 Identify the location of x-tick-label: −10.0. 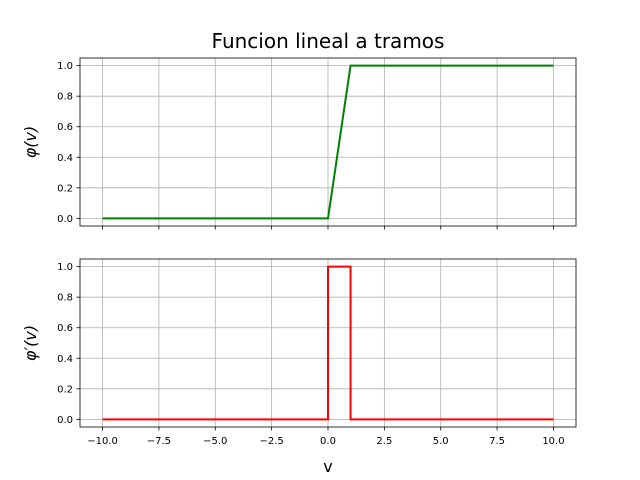
(102, 441).